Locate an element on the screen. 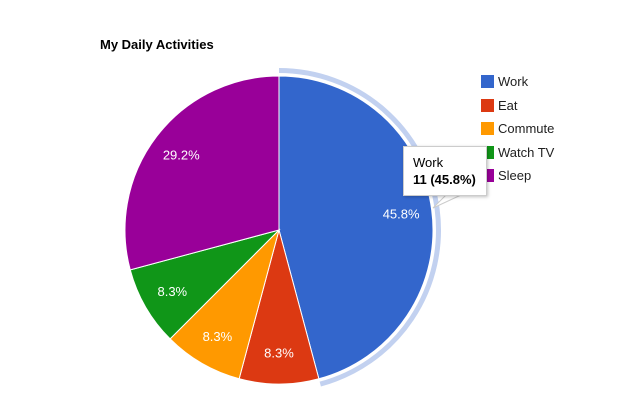 The height and width of the screenshot is (407, 641). slice-percent-label: 29.2% is located at coordinates (181, 155).